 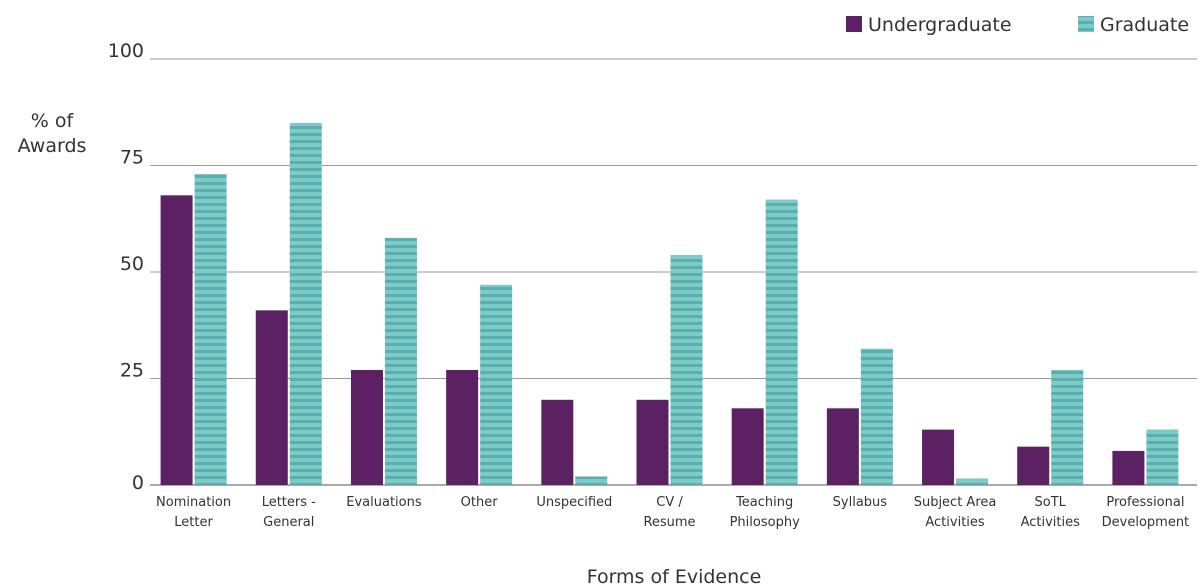 What do you see at coordinates (860, 502) in the screenshot?
I see `x-category-label: Syllabus` at bounding box center [860, 502].